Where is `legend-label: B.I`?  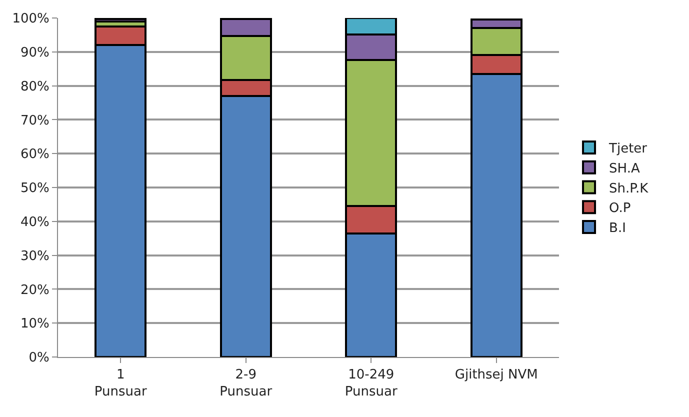 legend-label: B.I is located at coordinates (617, 228).